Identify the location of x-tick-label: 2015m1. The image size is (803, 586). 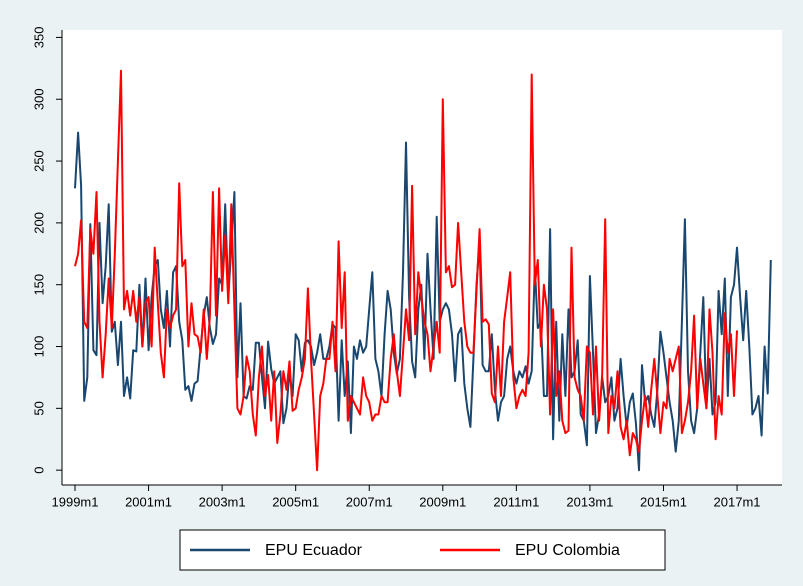
(663, 501).